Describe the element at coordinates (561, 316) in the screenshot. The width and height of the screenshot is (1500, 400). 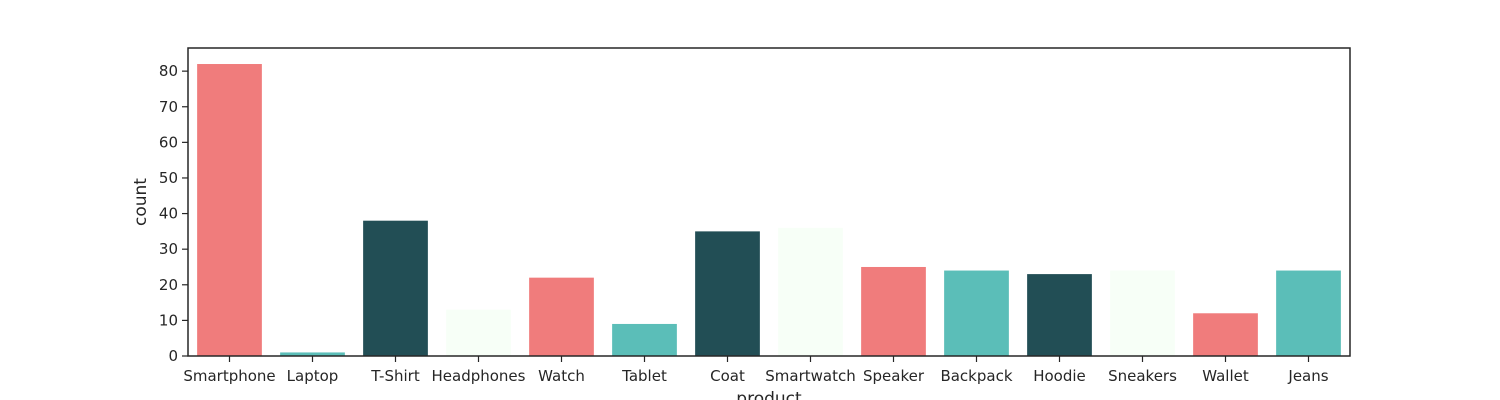
I see `bar-watch` at that location.